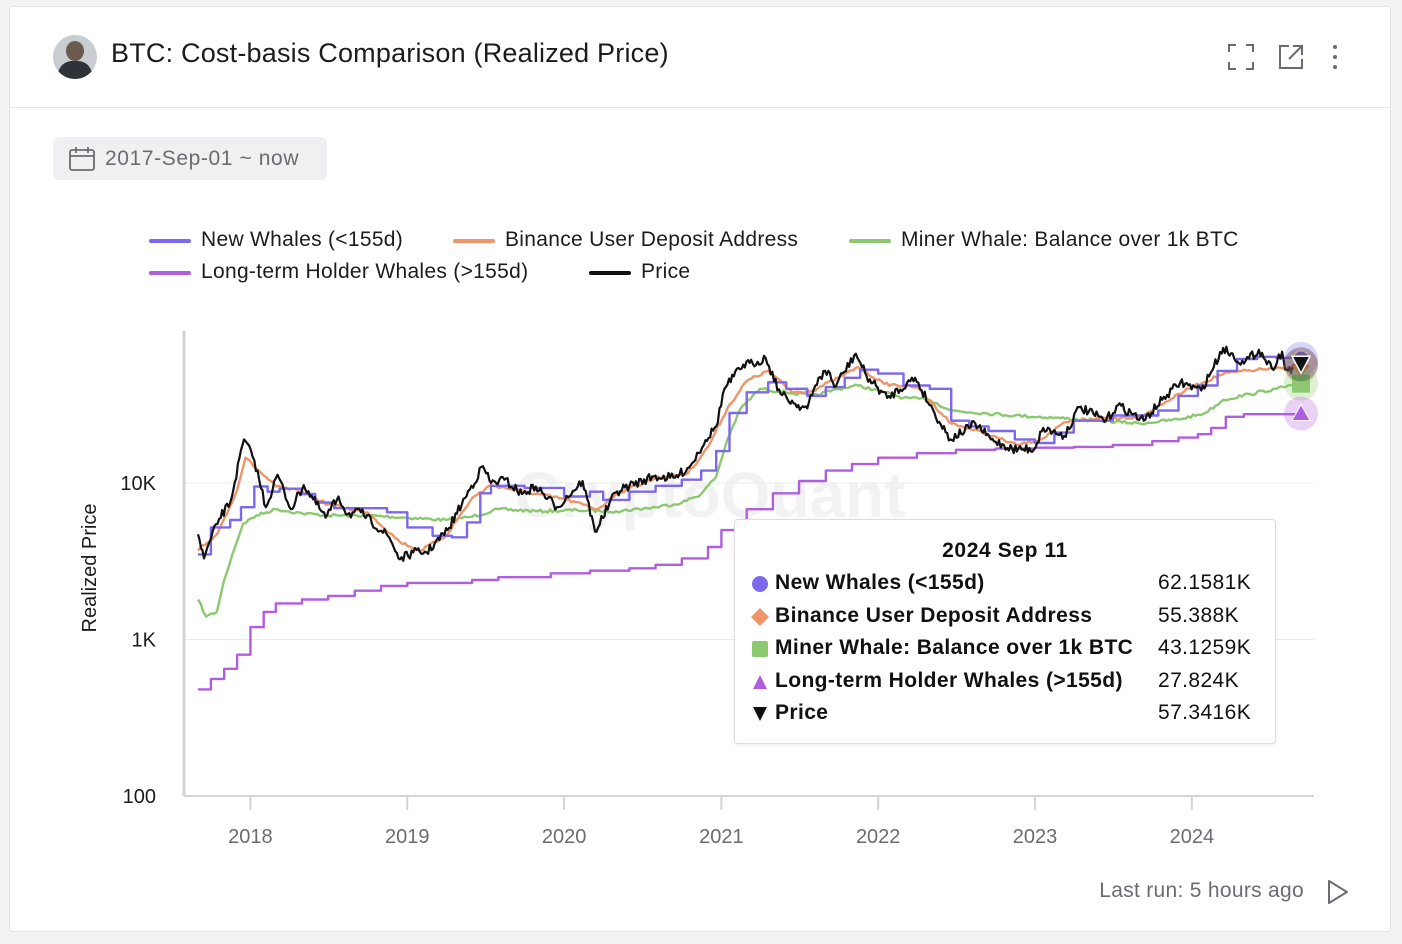 This screenshot has height=944, width=1402. What do you see at coordinates (1192, 837) in the screenshot?
I see `x-tick-label: 2024` at bounding box center [1192, 837].